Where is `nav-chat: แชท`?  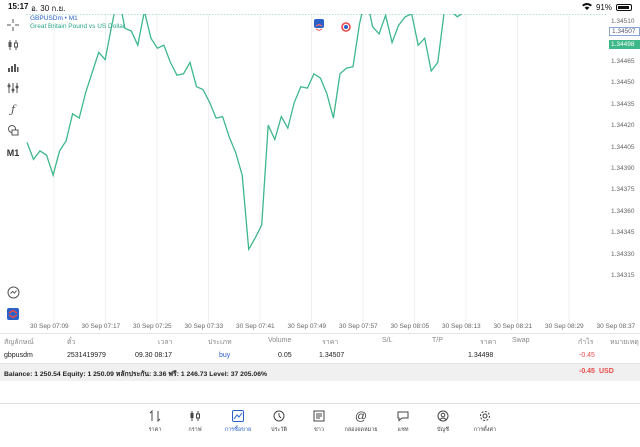 nav-chat: แชท is located at coordinates (403, 421).